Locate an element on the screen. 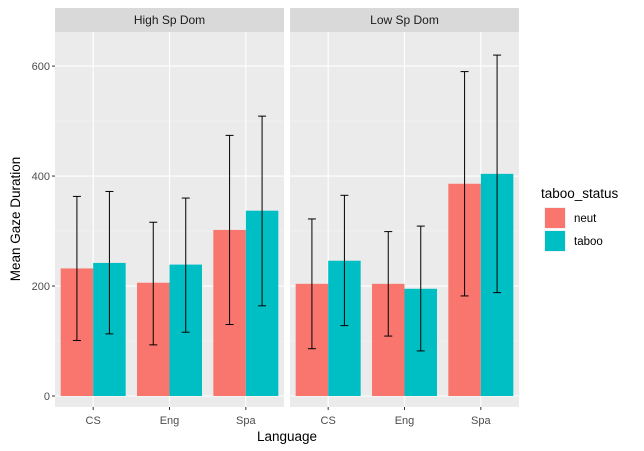 The width and height of the screenshot is (644, 451). facet-strip-label: High Sp Dom is located at coordinates (169, 20).